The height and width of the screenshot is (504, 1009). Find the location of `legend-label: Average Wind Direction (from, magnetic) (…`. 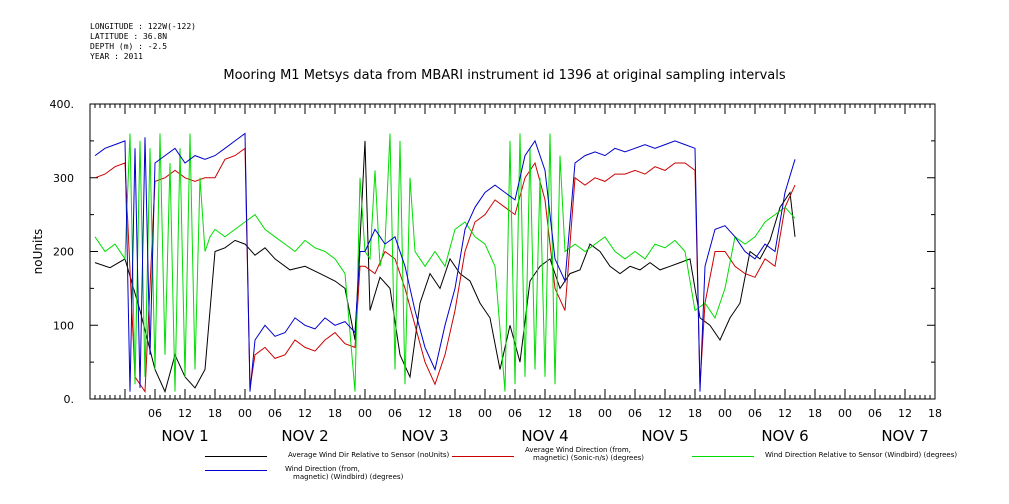

legend-label: Average Wind Direction (from, magnetic) (… is located at coordinates (605, 454).